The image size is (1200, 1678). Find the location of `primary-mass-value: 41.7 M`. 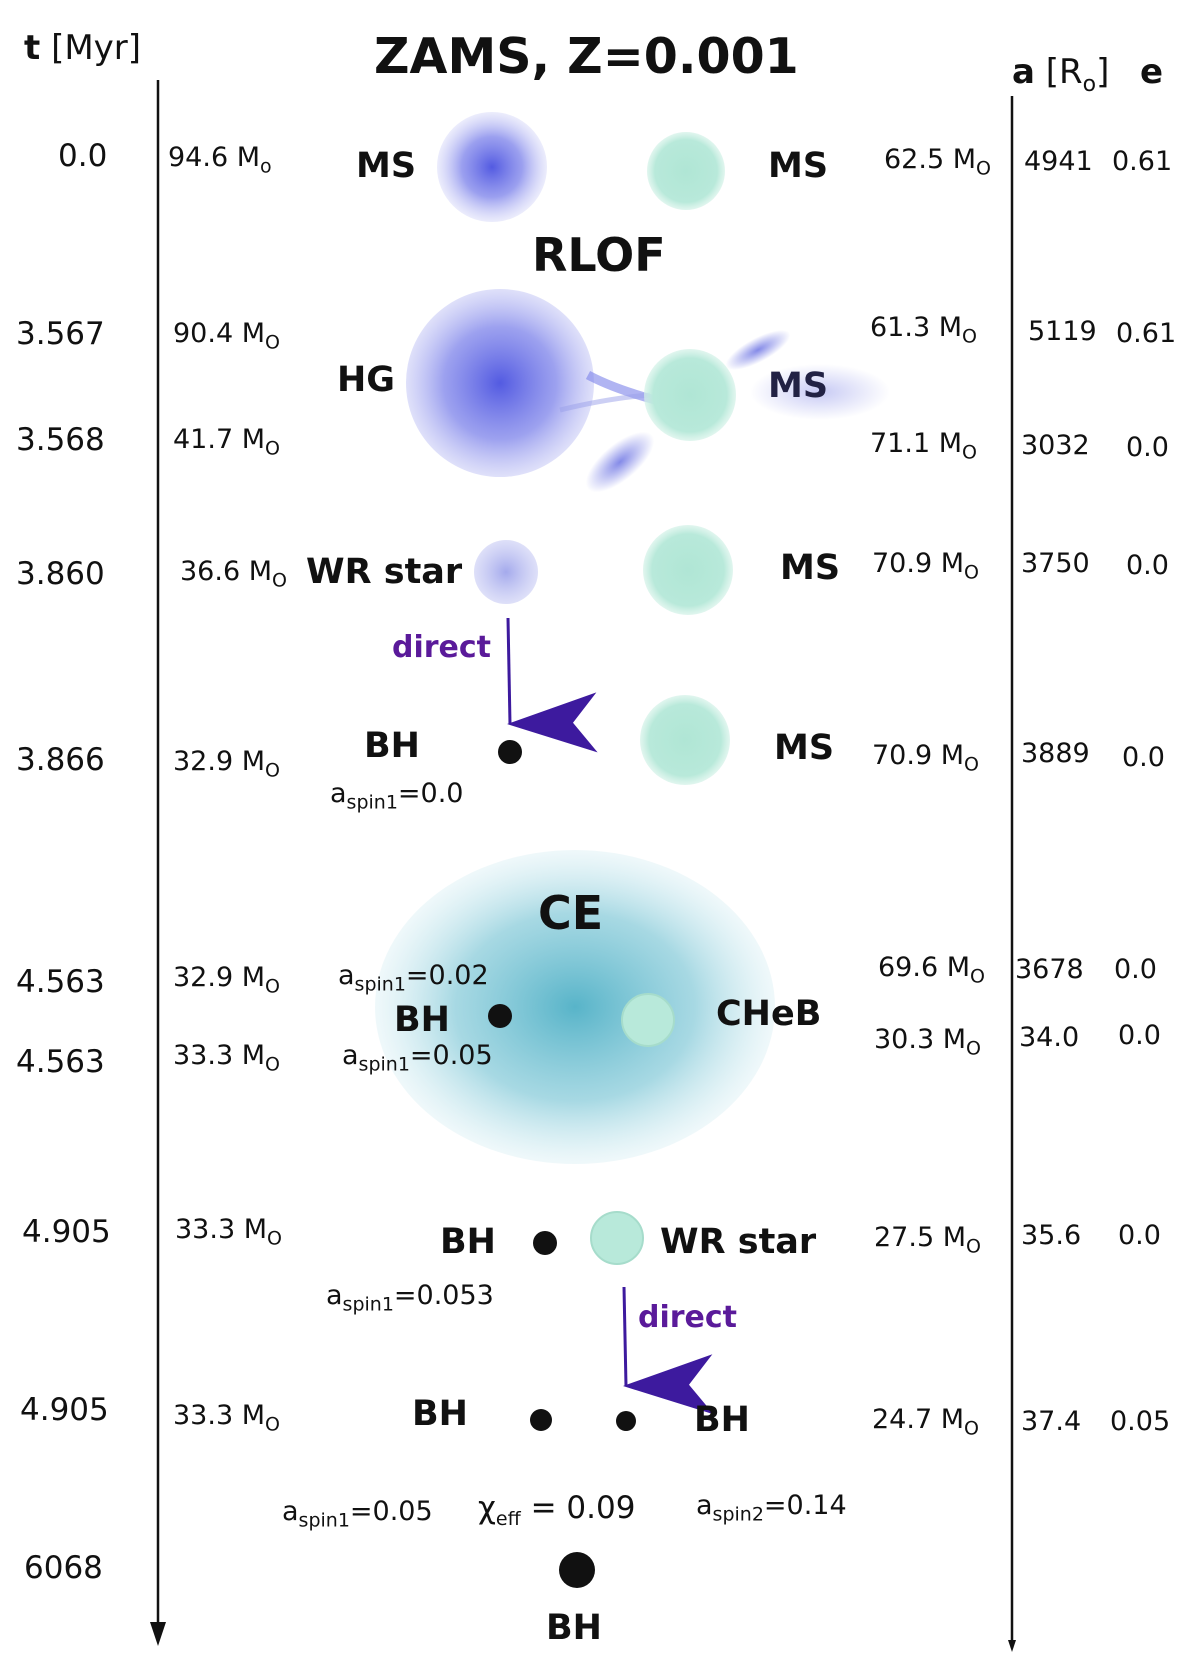

primary-mass-value: 41.7 M is located at coordinates (219, 439).